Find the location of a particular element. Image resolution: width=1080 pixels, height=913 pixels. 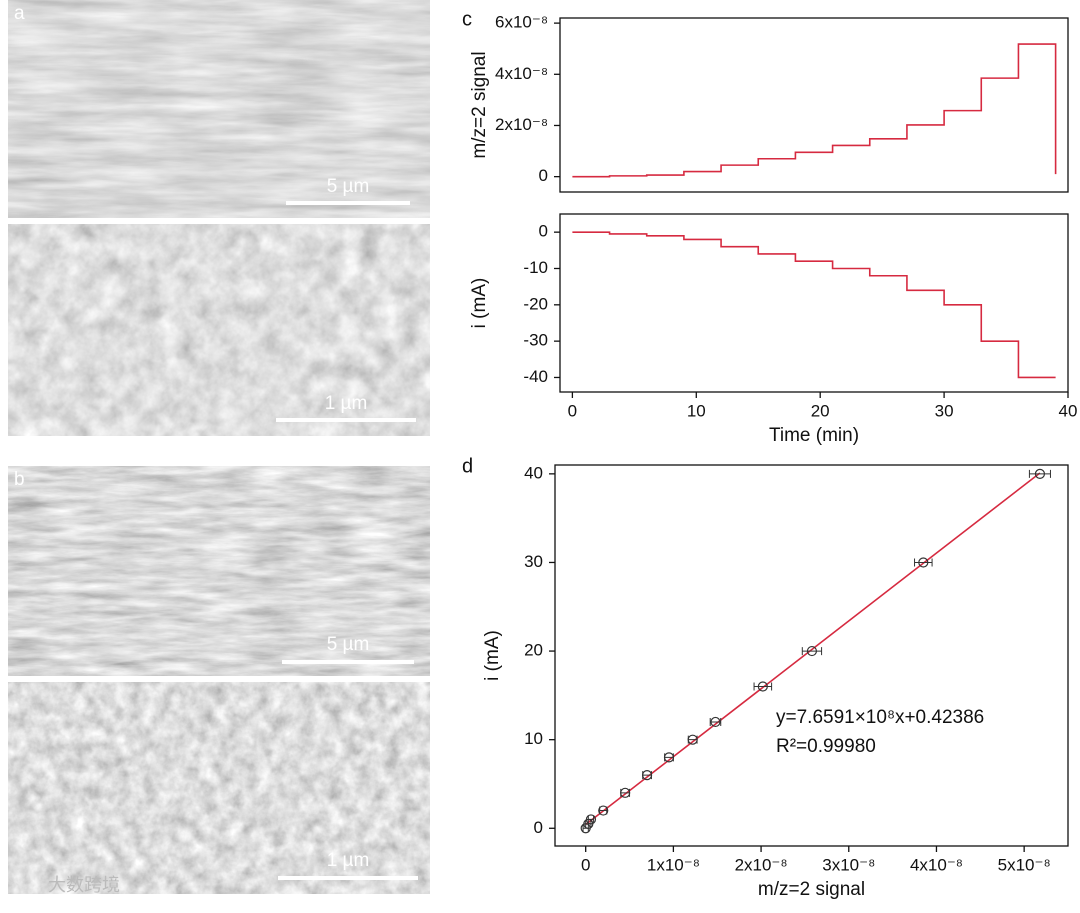

x-tick-label: 10 is located at coordinates (696, 410).